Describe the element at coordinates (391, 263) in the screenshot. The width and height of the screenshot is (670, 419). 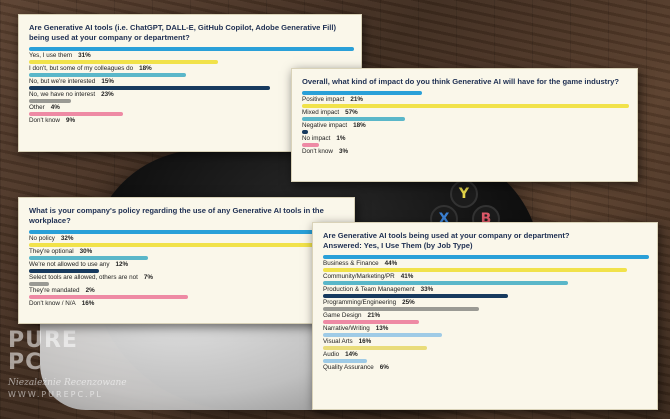
I see `bar-value-label: 44%` at that location.